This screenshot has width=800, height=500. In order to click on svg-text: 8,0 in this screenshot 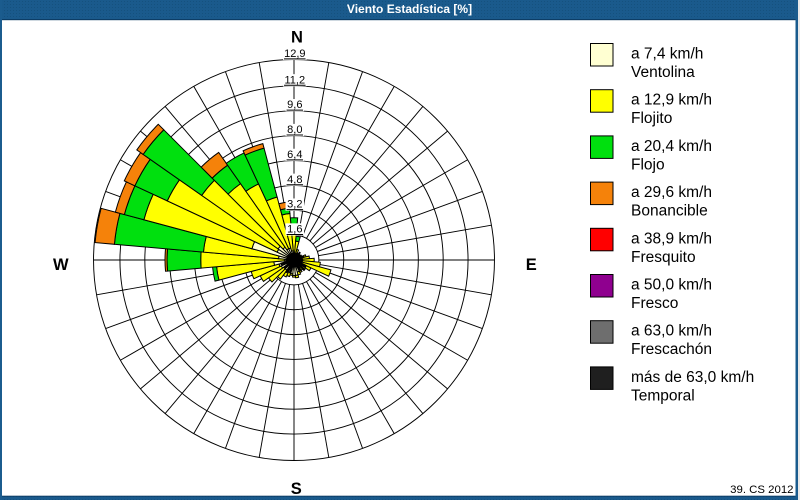, I will do `click(294, 130)`.